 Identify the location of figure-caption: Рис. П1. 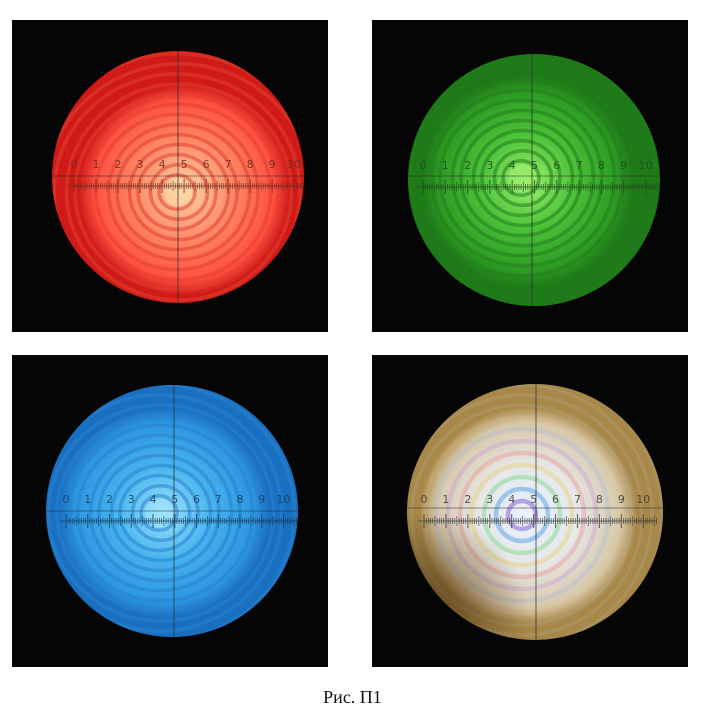
(352, 697).